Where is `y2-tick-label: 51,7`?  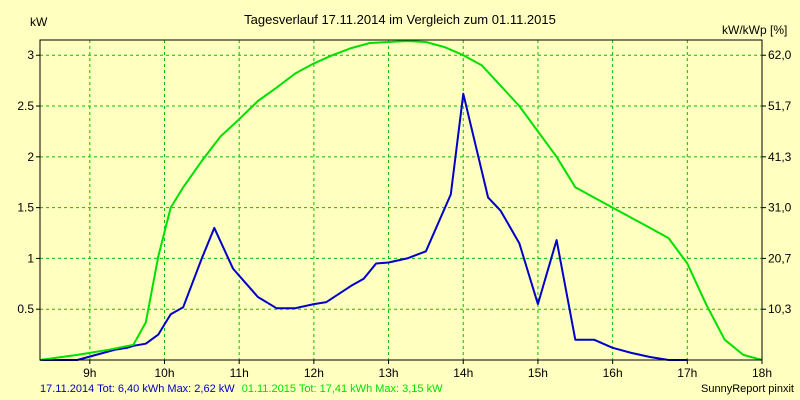
y2-tick-label: 51,7 is located at coordinates (780, 106).